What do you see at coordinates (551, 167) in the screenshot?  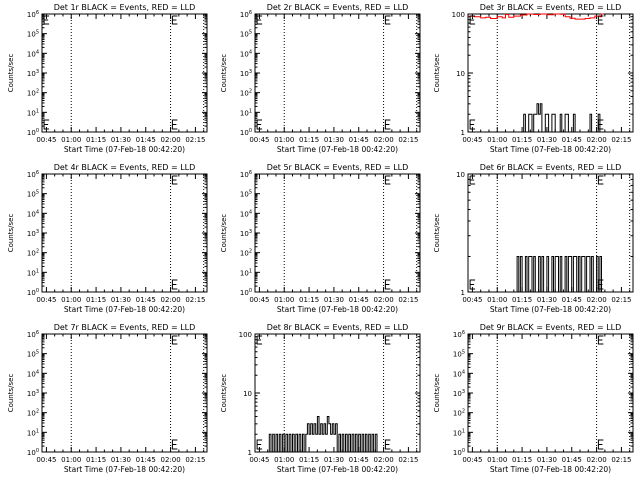 I see `chart-title: Det 6r BLACK = Events, RED = LLD` at bounding box center [551, 167].